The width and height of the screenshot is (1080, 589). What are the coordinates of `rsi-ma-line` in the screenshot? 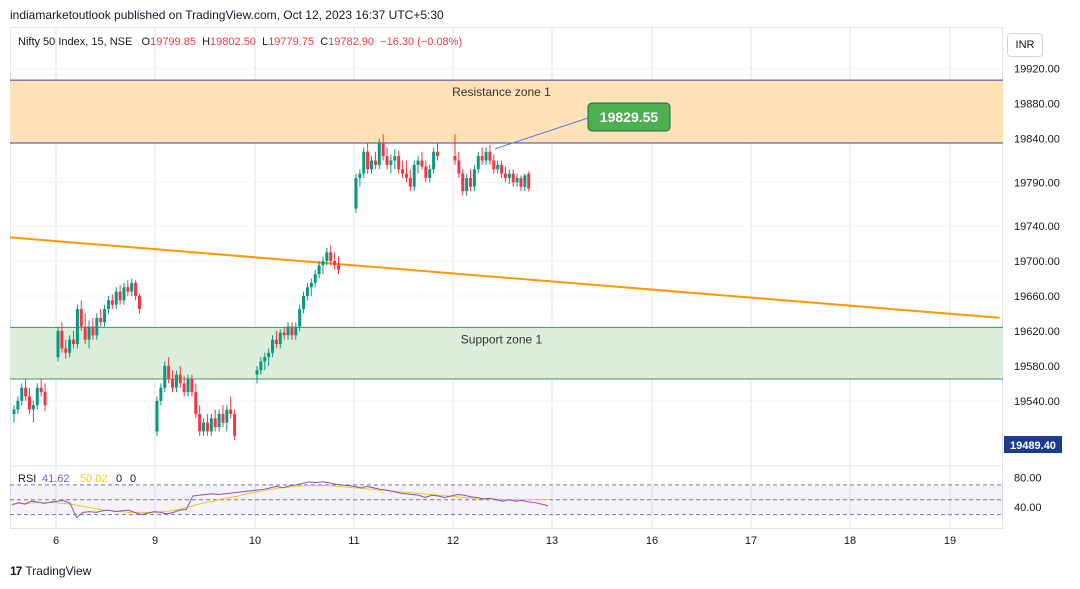 It's located at (279, 499).